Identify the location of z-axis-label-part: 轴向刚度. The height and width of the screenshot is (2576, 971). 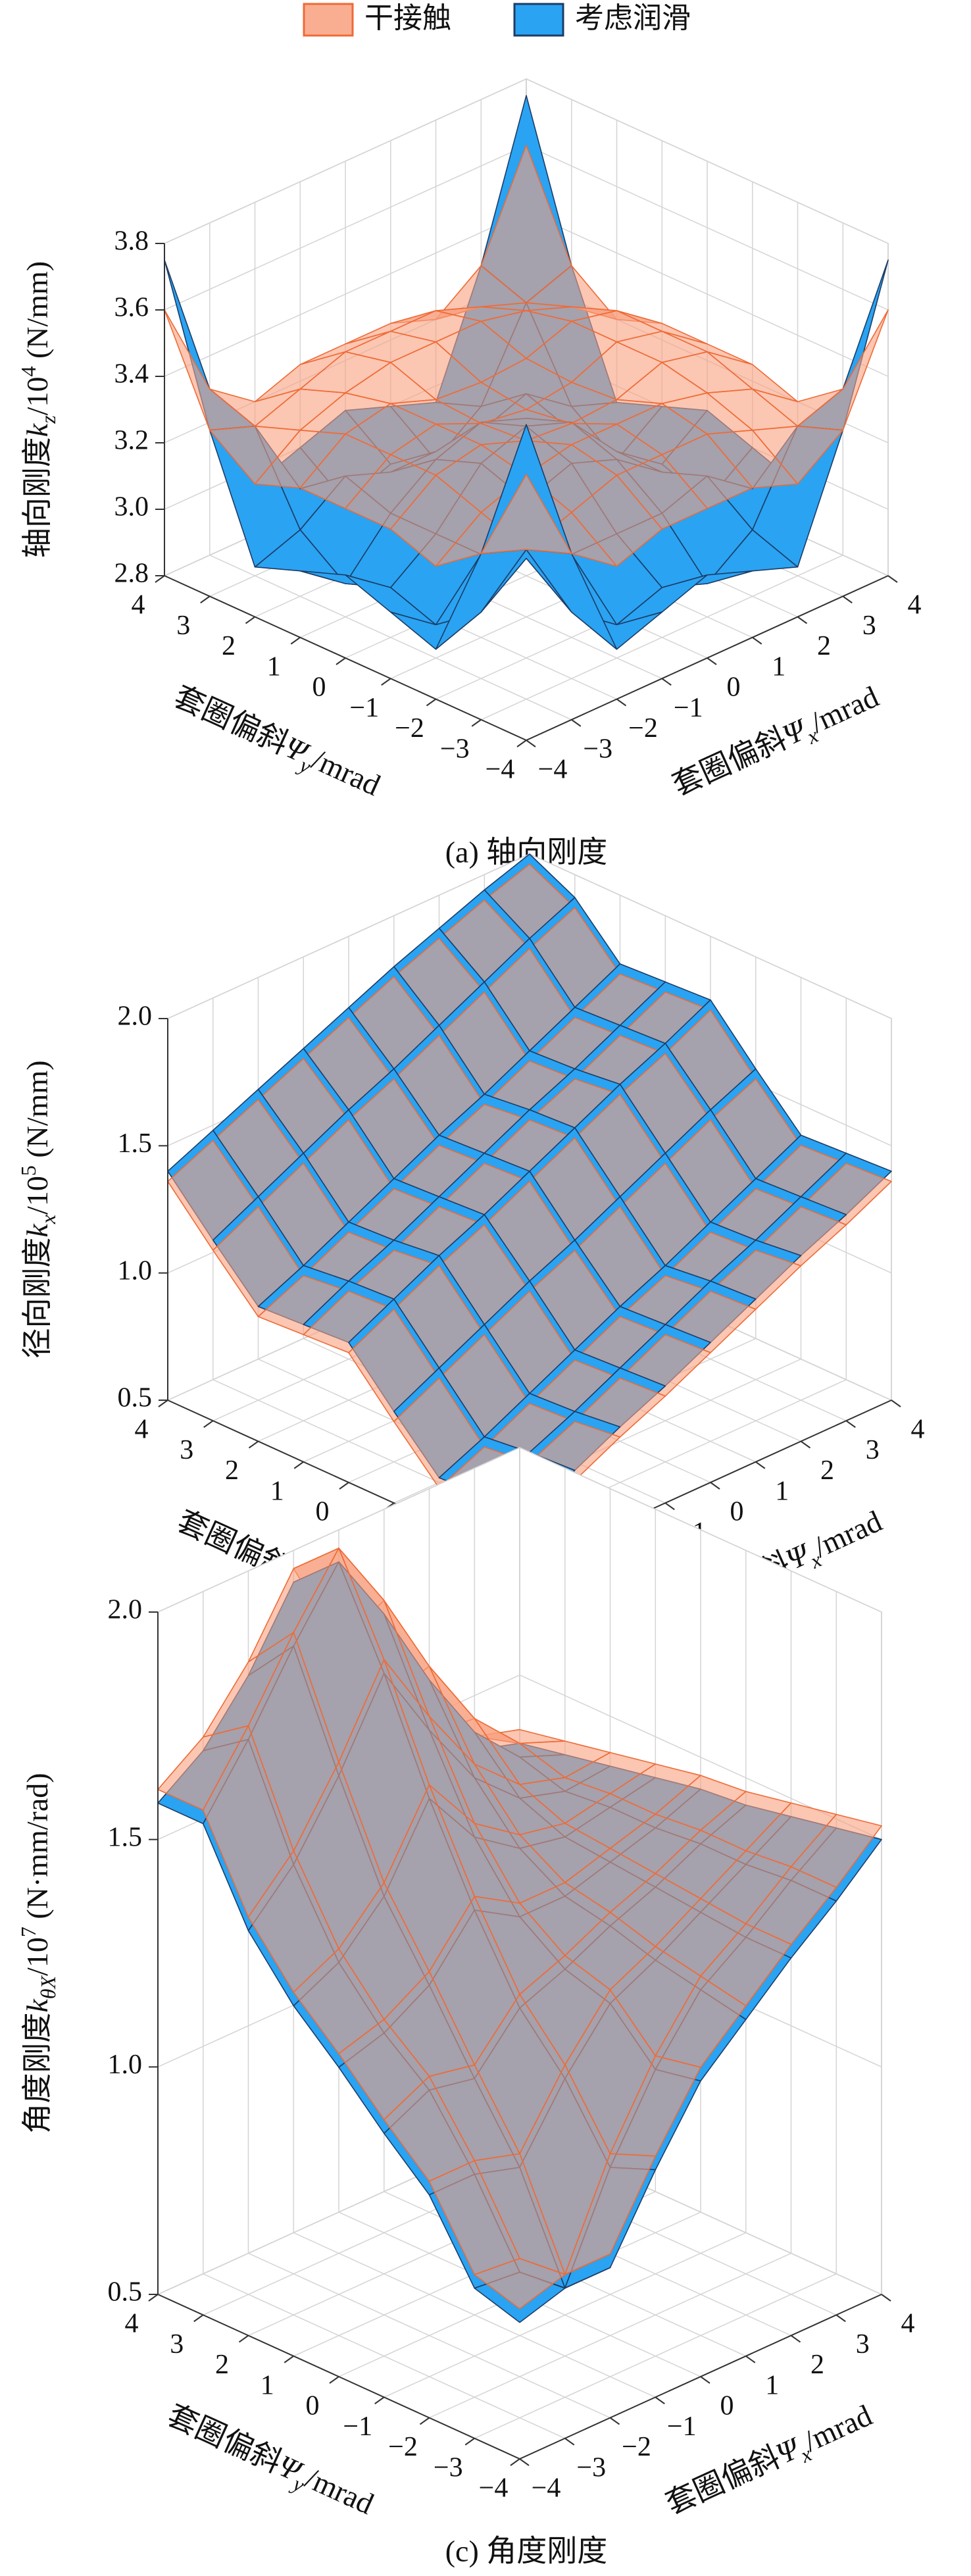
(37, 497).